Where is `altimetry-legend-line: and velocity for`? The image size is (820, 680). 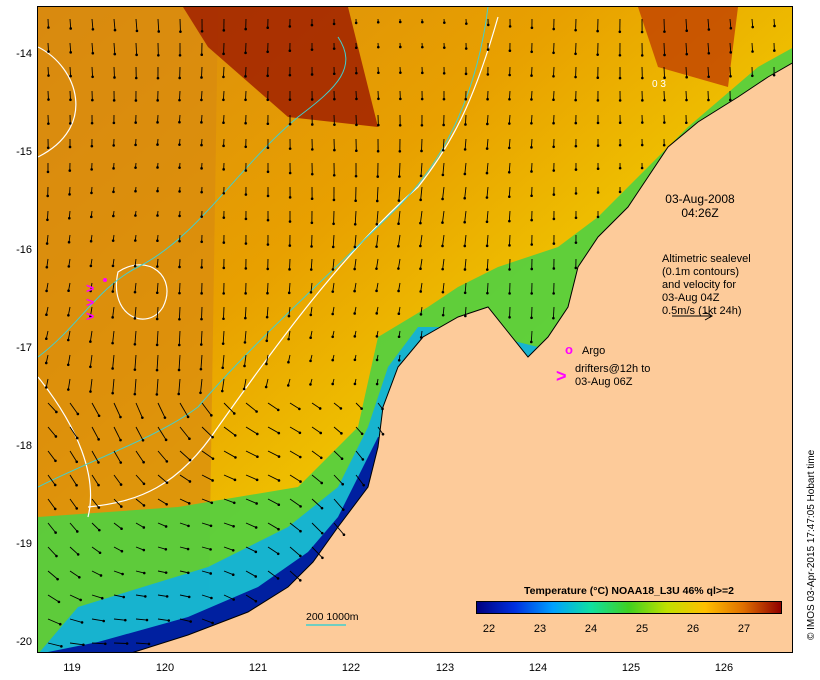 altimetry-legend-line: and velocity for is located at coordinates (699, 285).